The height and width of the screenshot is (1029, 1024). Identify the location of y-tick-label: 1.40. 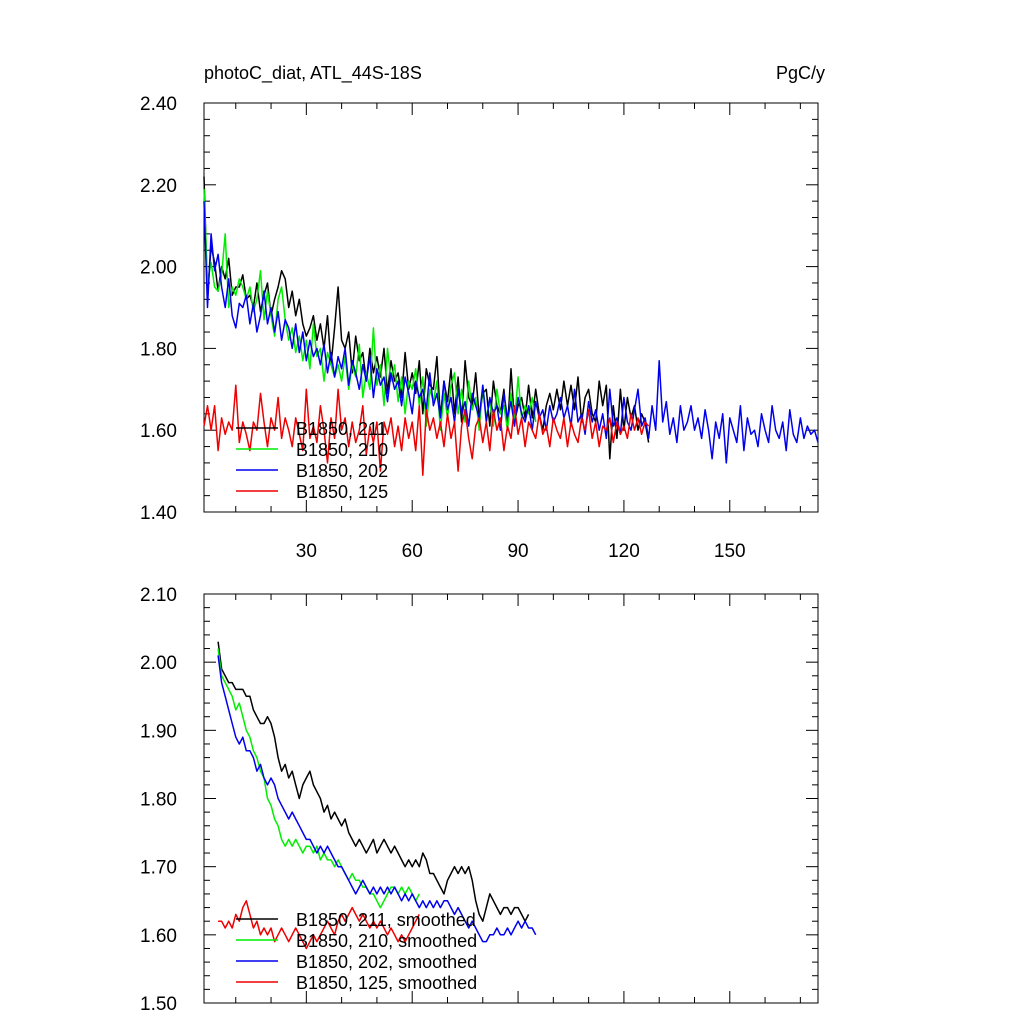
(158, 513).